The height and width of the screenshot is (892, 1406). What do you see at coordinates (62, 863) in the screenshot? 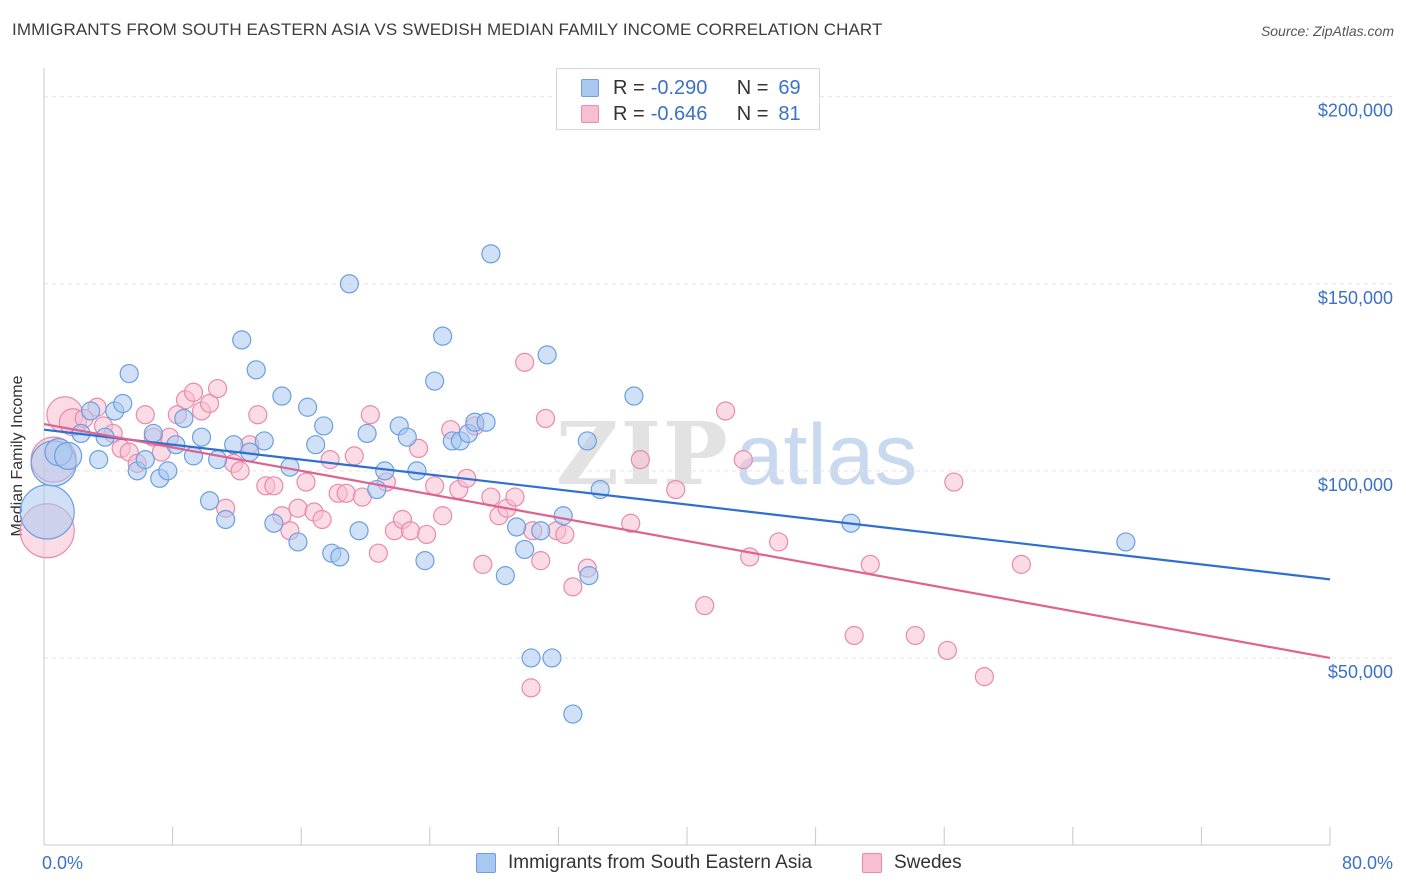
I see `x-tick-label: 0.0%` at bounding box center [62, 863].